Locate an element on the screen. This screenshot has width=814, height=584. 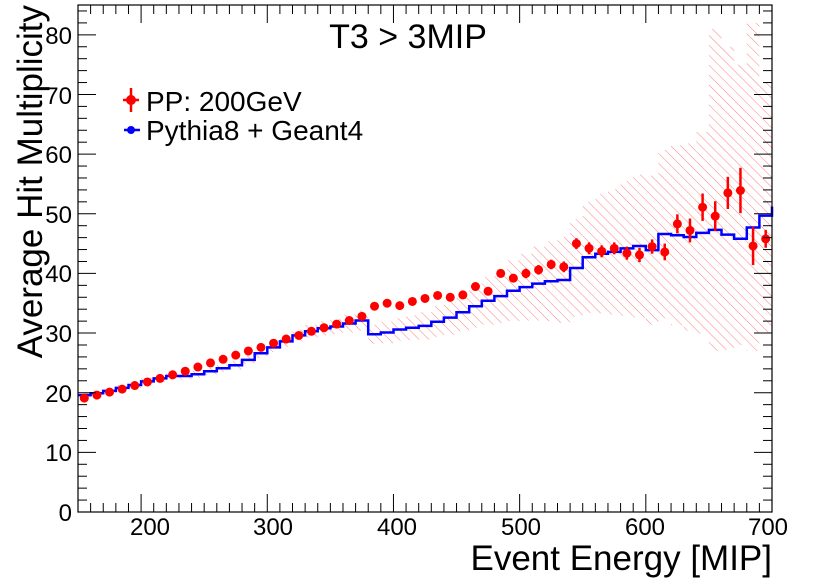
x-tick-labels: 200 300 400 500 600 700 is located at coordinates (459, 527).